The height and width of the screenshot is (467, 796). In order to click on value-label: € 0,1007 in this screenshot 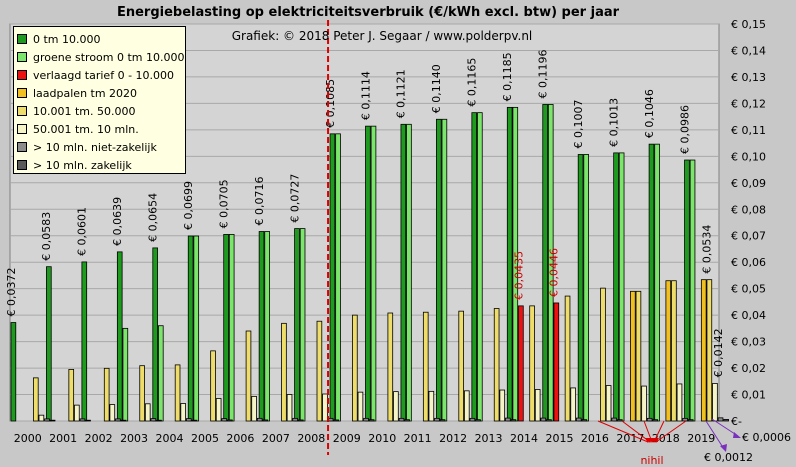, I will do `click(578, 123)`.